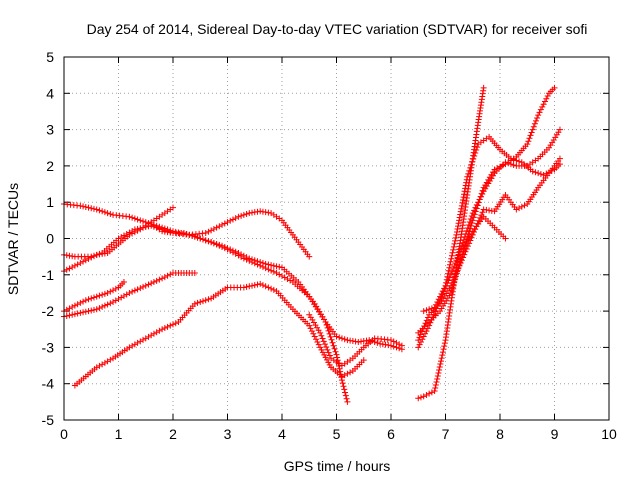  What do you see at coordinates (228, 434) in the screenshot?
I see `x-tick-label: 3` at bounding box center [228, 434].